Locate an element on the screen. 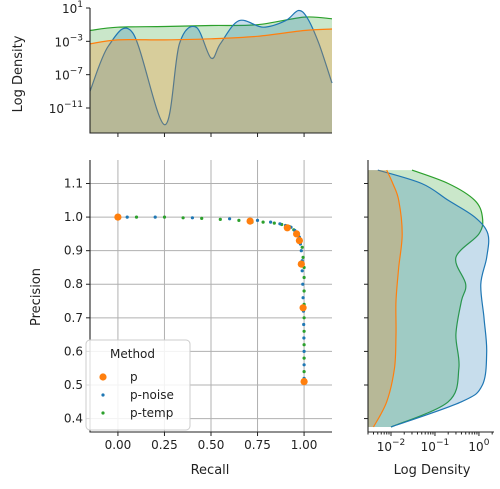  joint-ylabel: Precision is located at coordinates (36, 297).